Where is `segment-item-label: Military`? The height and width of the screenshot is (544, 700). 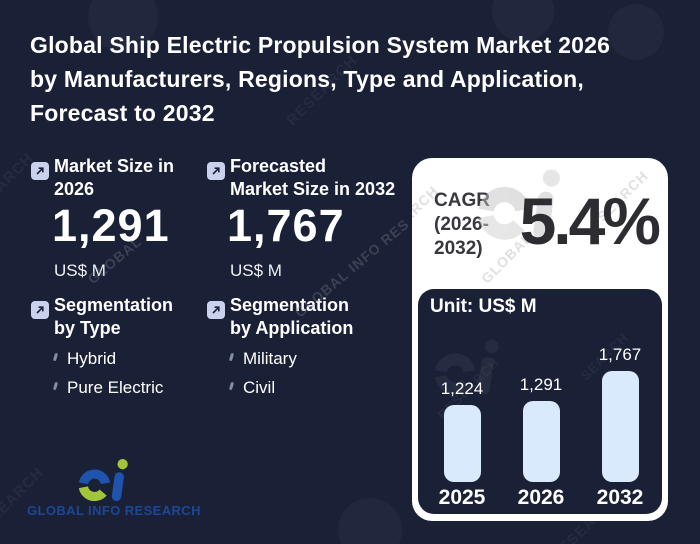 segment-item-label: Military is located at coordinates (270, 358).